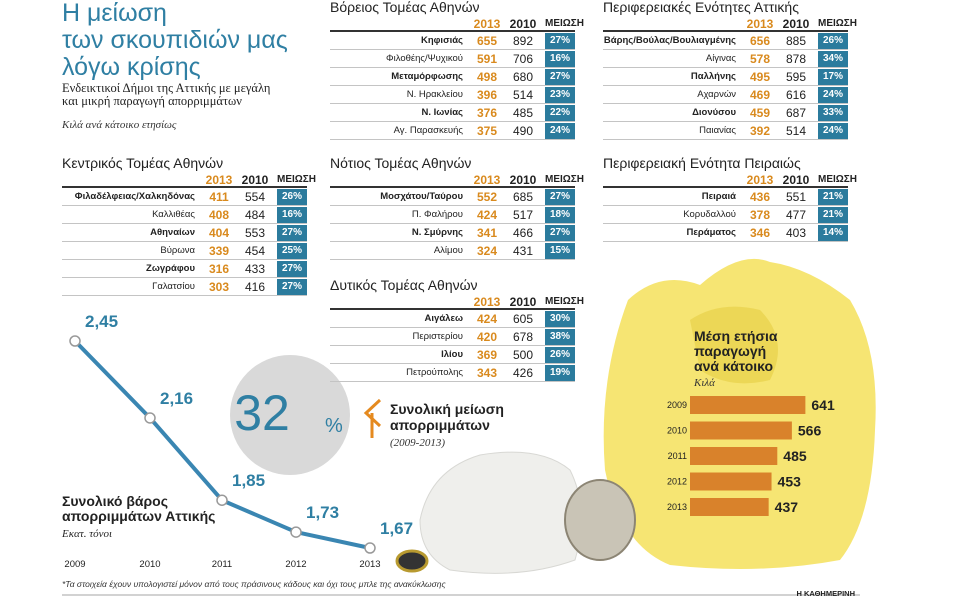 The width and height of the screenshot is (958, 598). What do you see at coordinates (255, 232) in the screenshot?
I see `cell: 553` at bounding box center [255, 232].